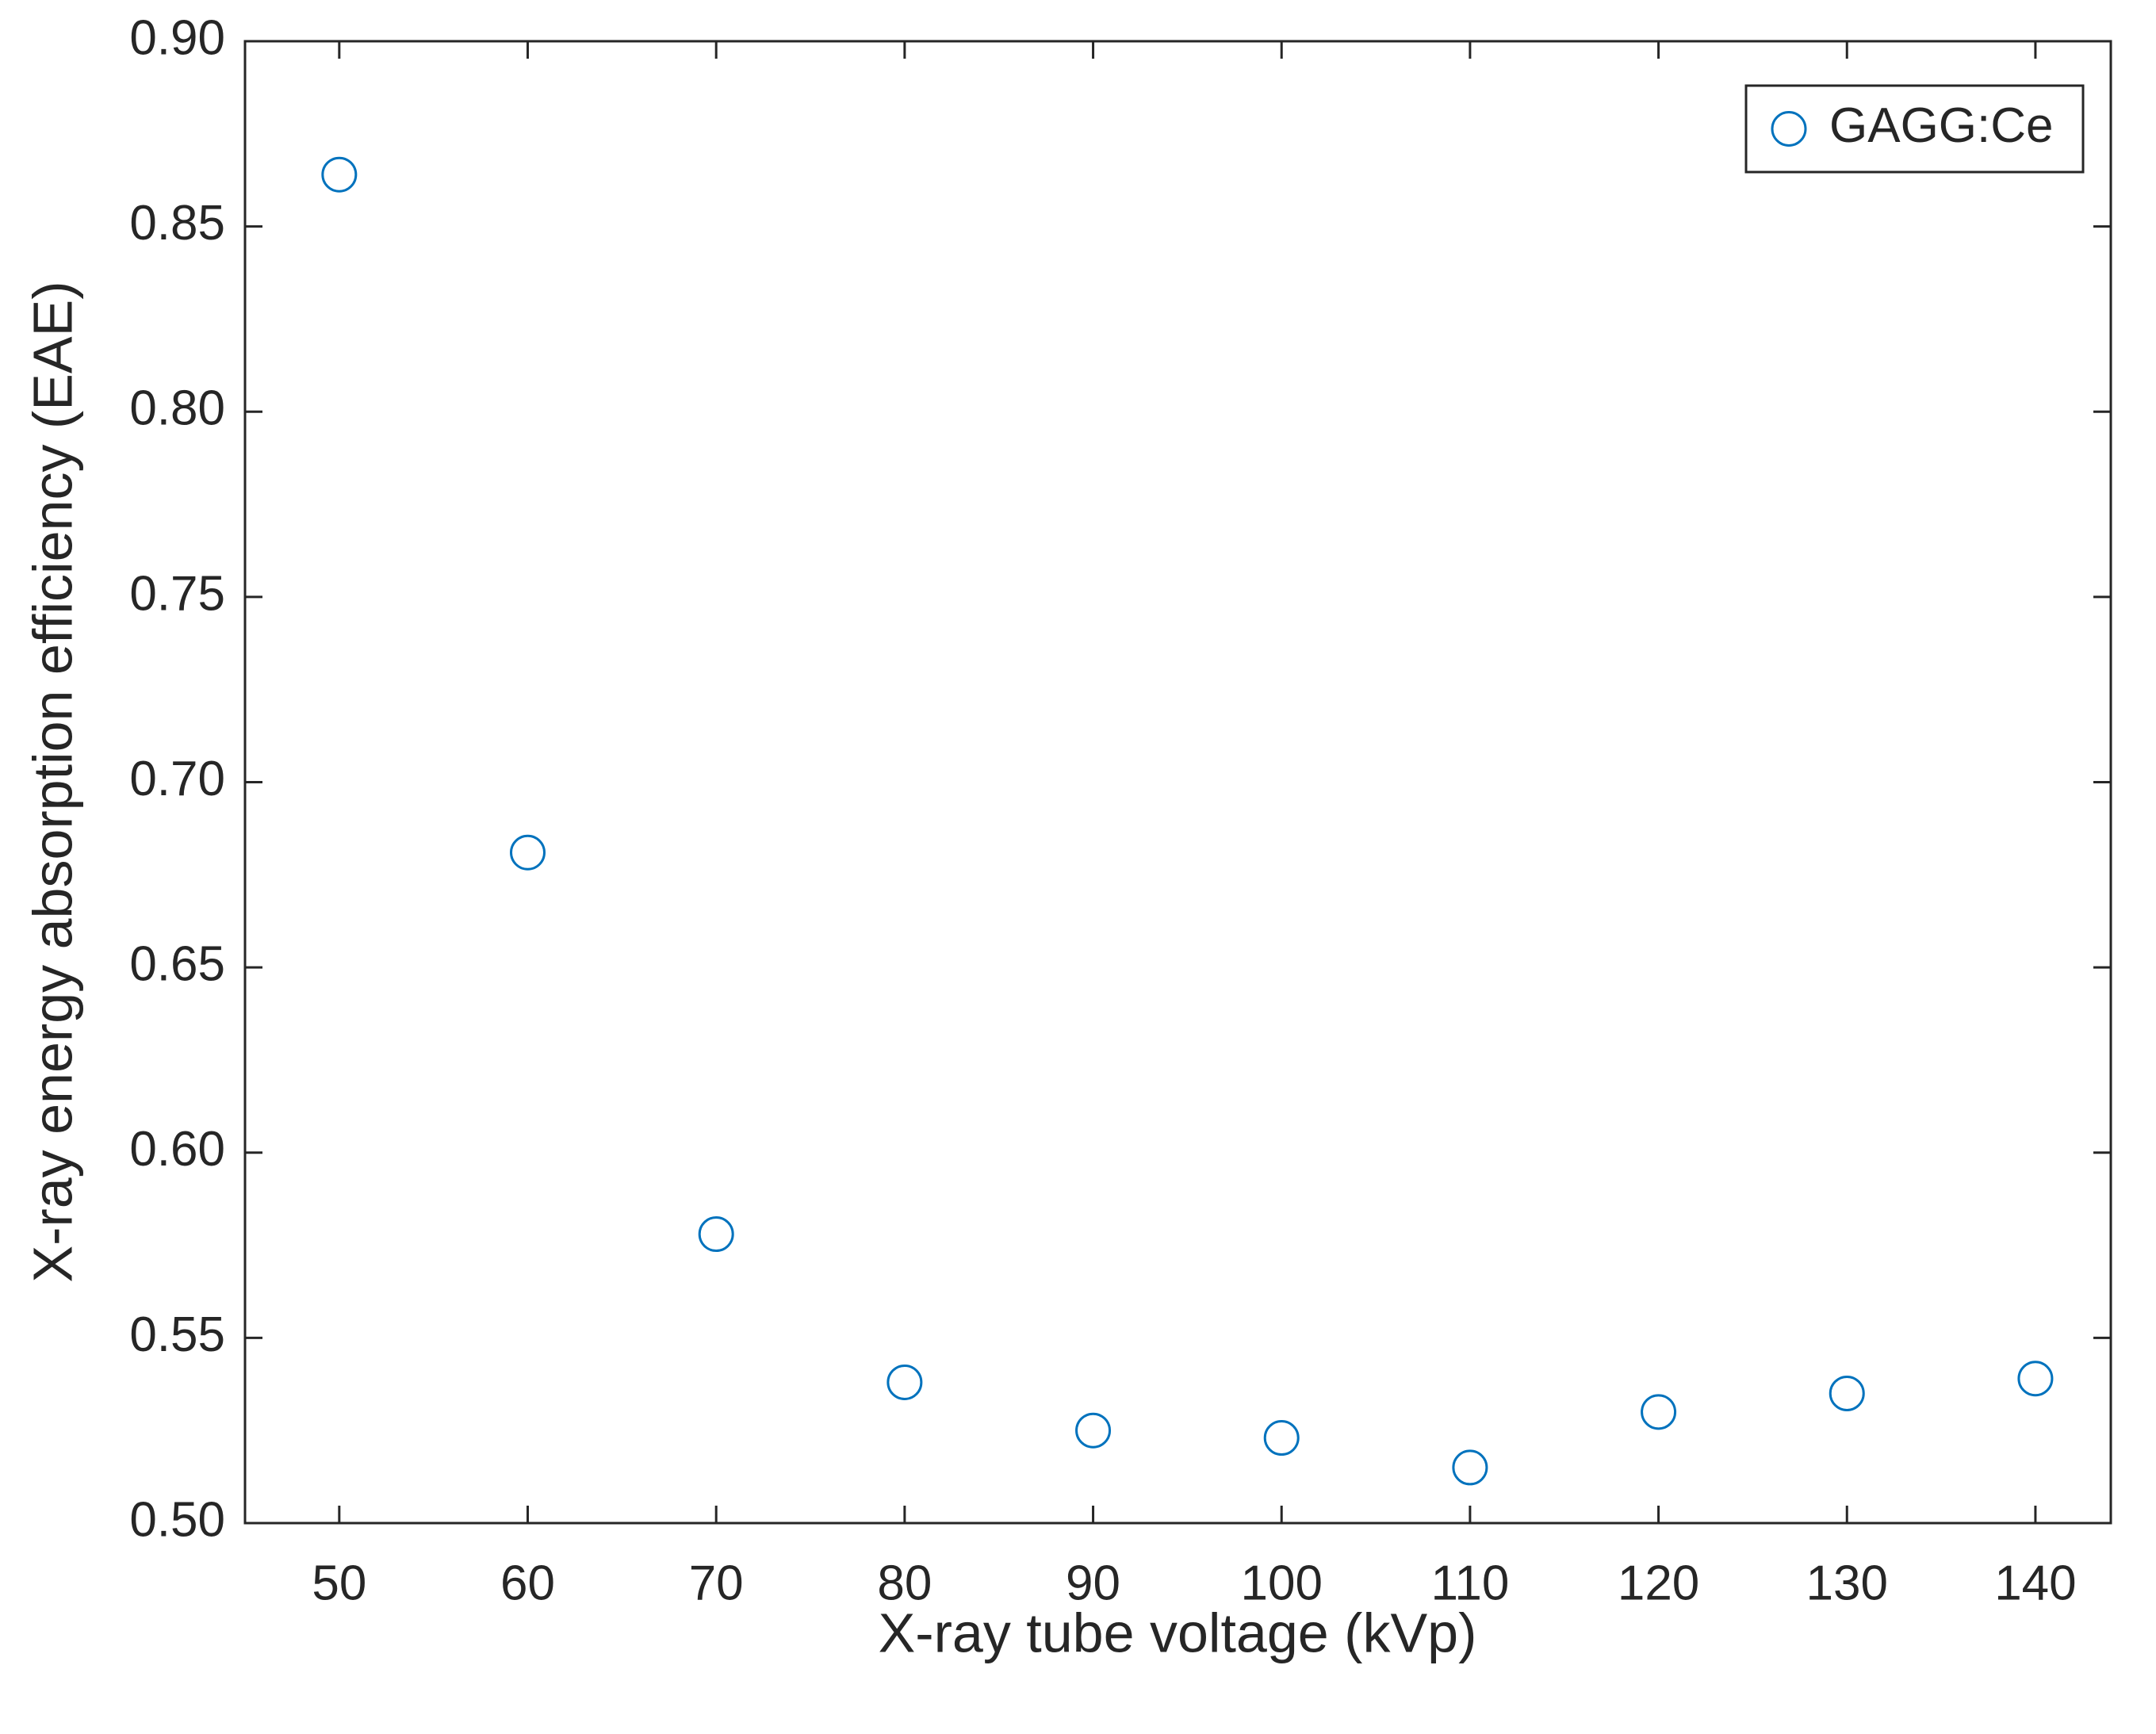 This screenshot has width=2156, height=1734. What do you see at coordinates (2035, 1583) in the screenshot?
I see `x-tick-label: 140` at bounding box center [2035, 1583].